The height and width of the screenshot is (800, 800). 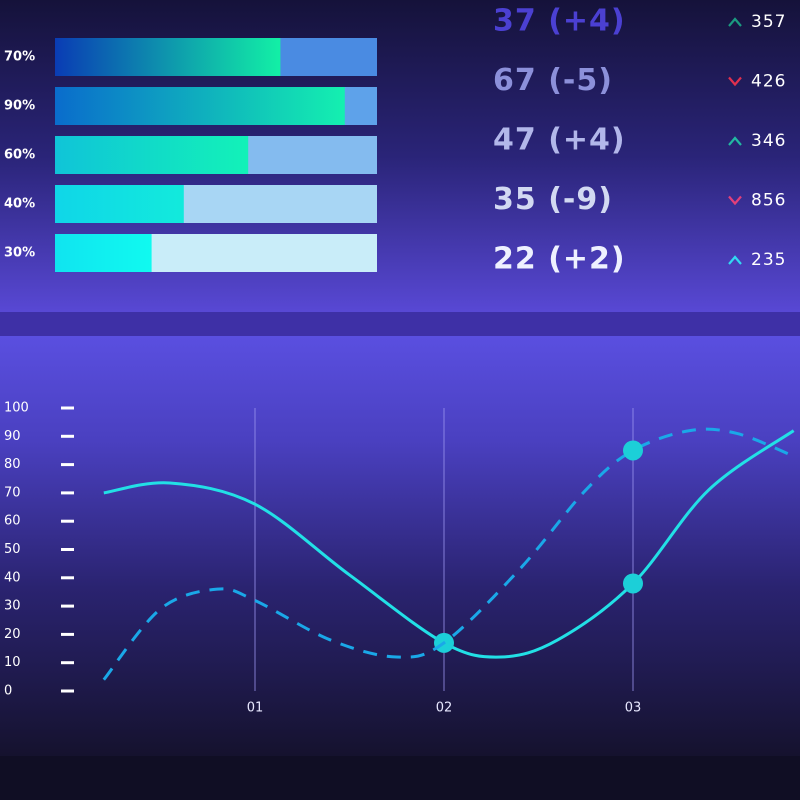 I want to click on y-tick-label: 70, so click(x=12, y=492).